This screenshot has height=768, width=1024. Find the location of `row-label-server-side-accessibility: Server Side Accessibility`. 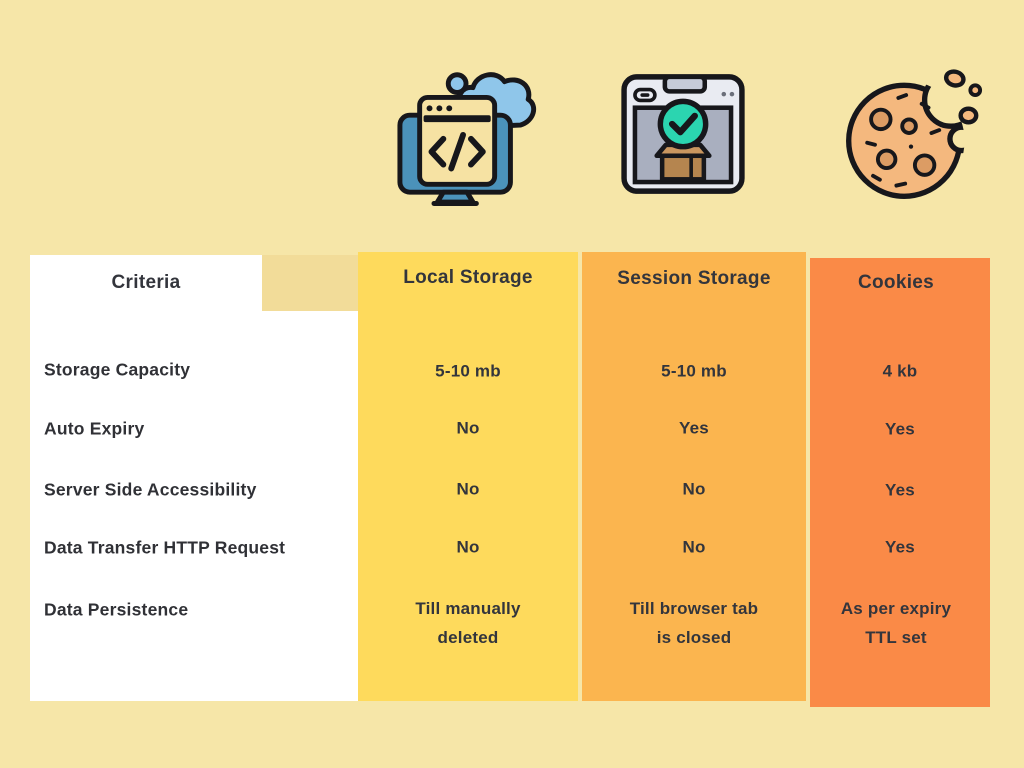

row-label-server-side-accessibility: Server Side Accessibility is located at coordinates (150, 489).